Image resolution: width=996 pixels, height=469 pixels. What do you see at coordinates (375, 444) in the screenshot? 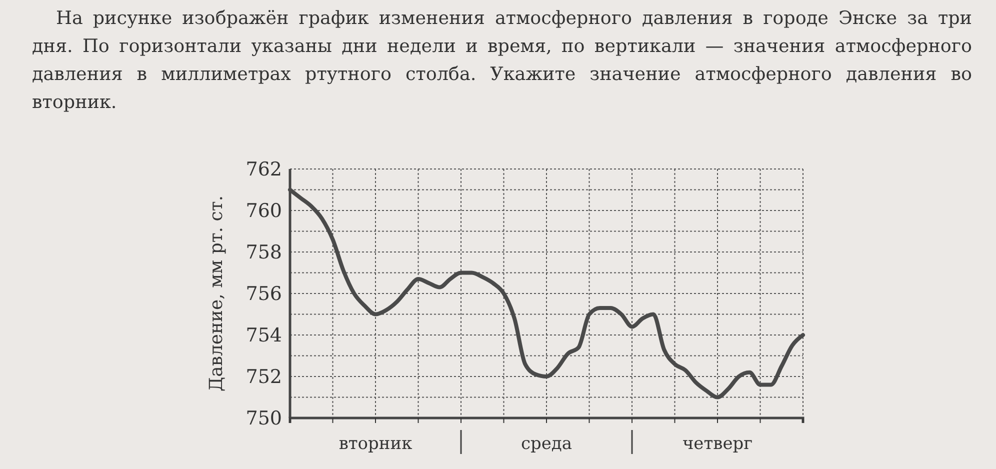
I see `x-tick-label: вторник` at bounding box center [375, 444].